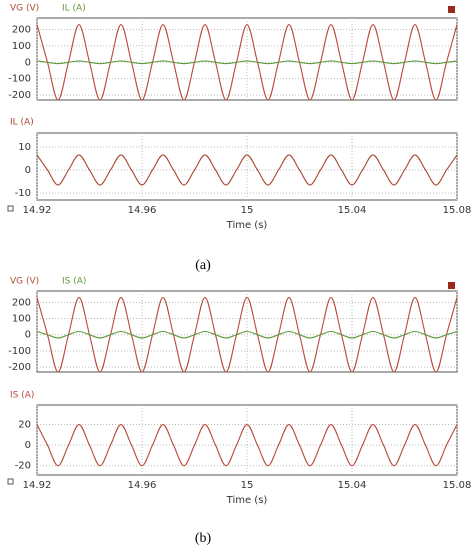  I want to click on caption: (a), so click(203, 265).